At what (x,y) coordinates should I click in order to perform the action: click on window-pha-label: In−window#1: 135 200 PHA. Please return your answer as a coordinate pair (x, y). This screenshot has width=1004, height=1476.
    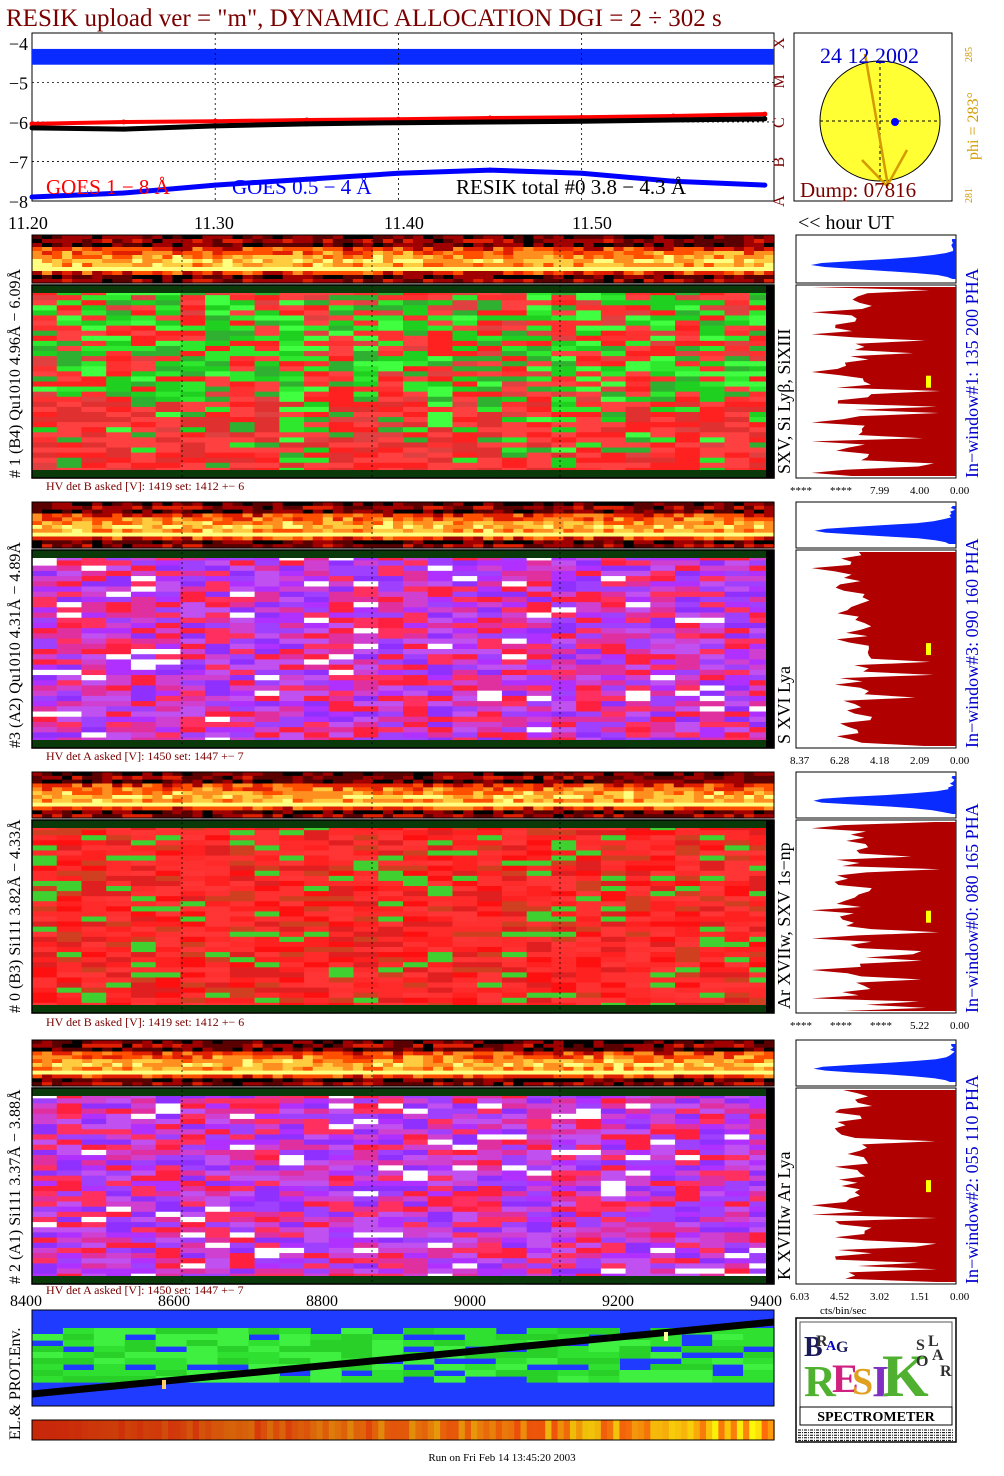
    Looking at the image, I should click on (972, 373).